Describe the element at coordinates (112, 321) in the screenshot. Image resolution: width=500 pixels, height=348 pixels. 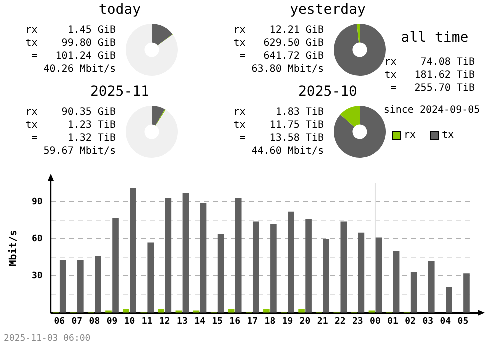
I see `x-tick-label: 09` at that location.